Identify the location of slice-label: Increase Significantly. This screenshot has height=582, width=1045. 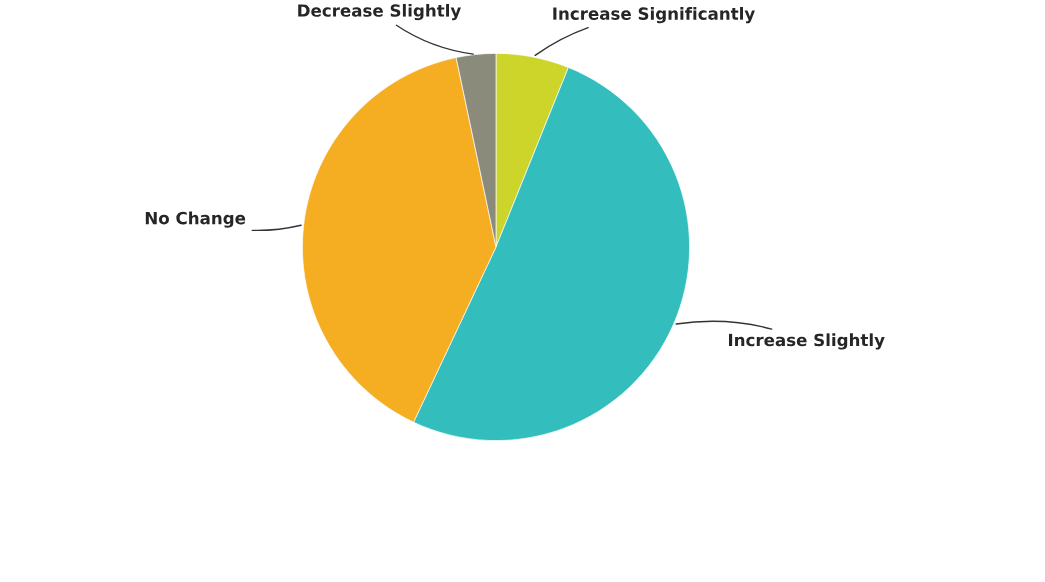
(654, 15).